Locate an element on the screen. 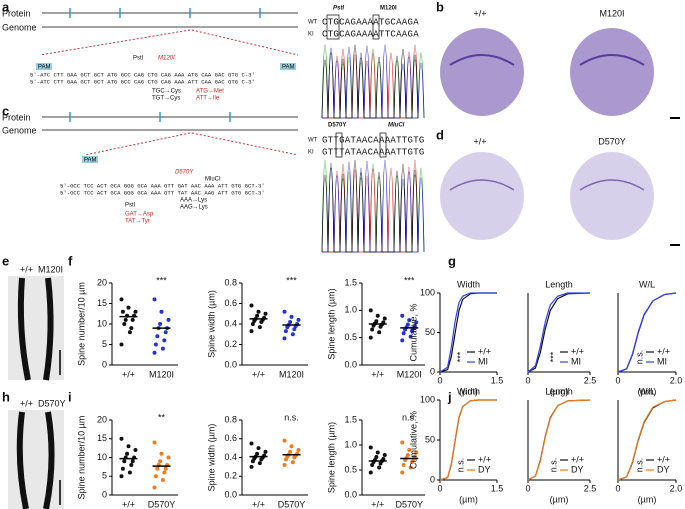 This screenshot has width=685, height=509. codon: TAT→Tyr is located at coordinates (137, 222).